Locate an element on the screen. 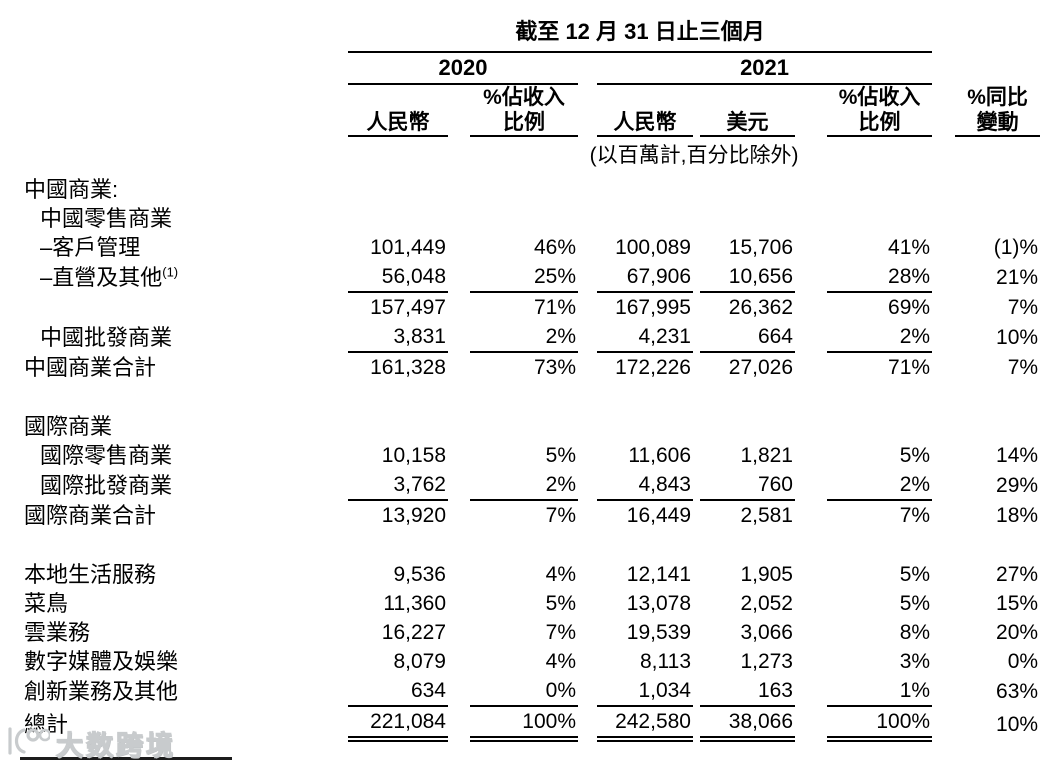 The width and height of the screenshot is (1064, 768). cell-rmb-2020: 3,762 is located at coordinates (398, 485).